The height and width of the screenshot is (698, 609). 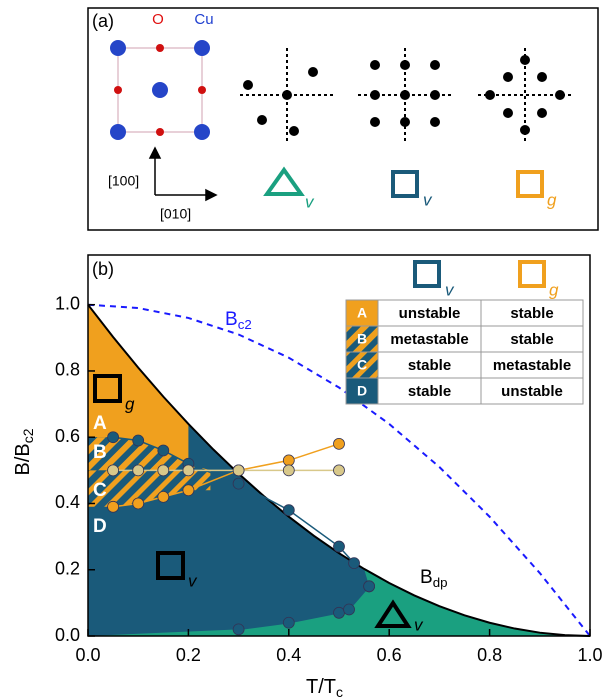 I want to click on sub-label: B/Bc2, so click(x=23, y=451).